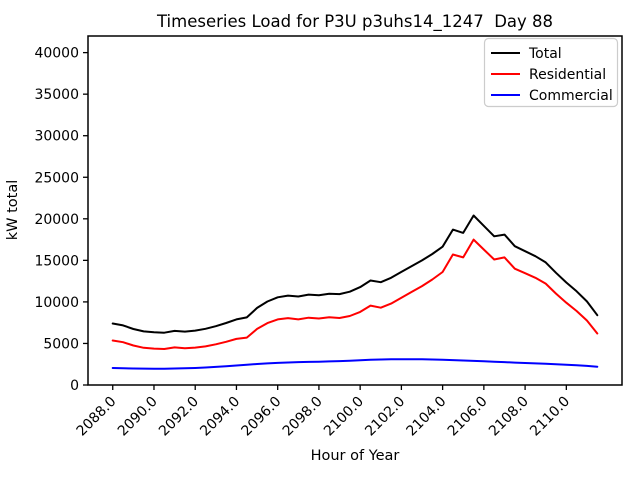 The image size is (640, 480). Describe the element at coordinates (426, 417) in the screenshot. I see `x-tick-label: 2104.0` at that location.